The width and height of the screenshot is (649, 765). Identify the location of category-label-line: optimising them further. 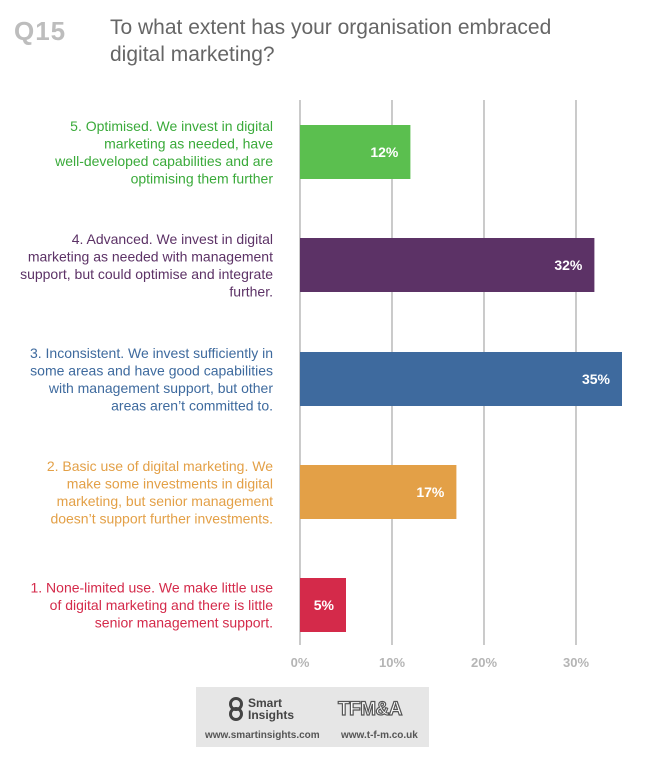
(202, 178).